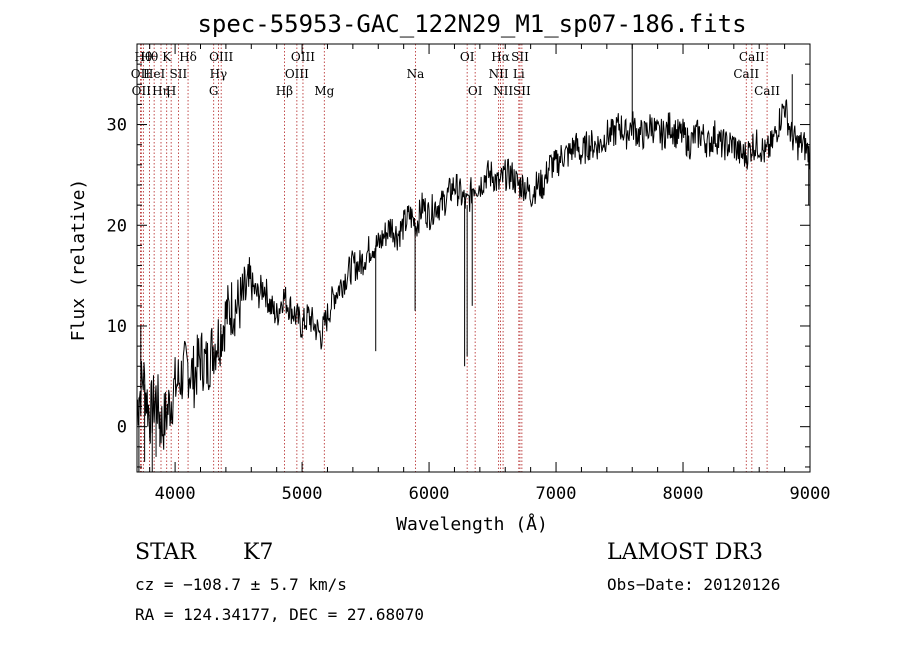 Image resolution: width=900 pixels, height=649 pixels. Describe the element at coordinates (171, 91) in the screenshot. I see `line-label-7: H` at that location.